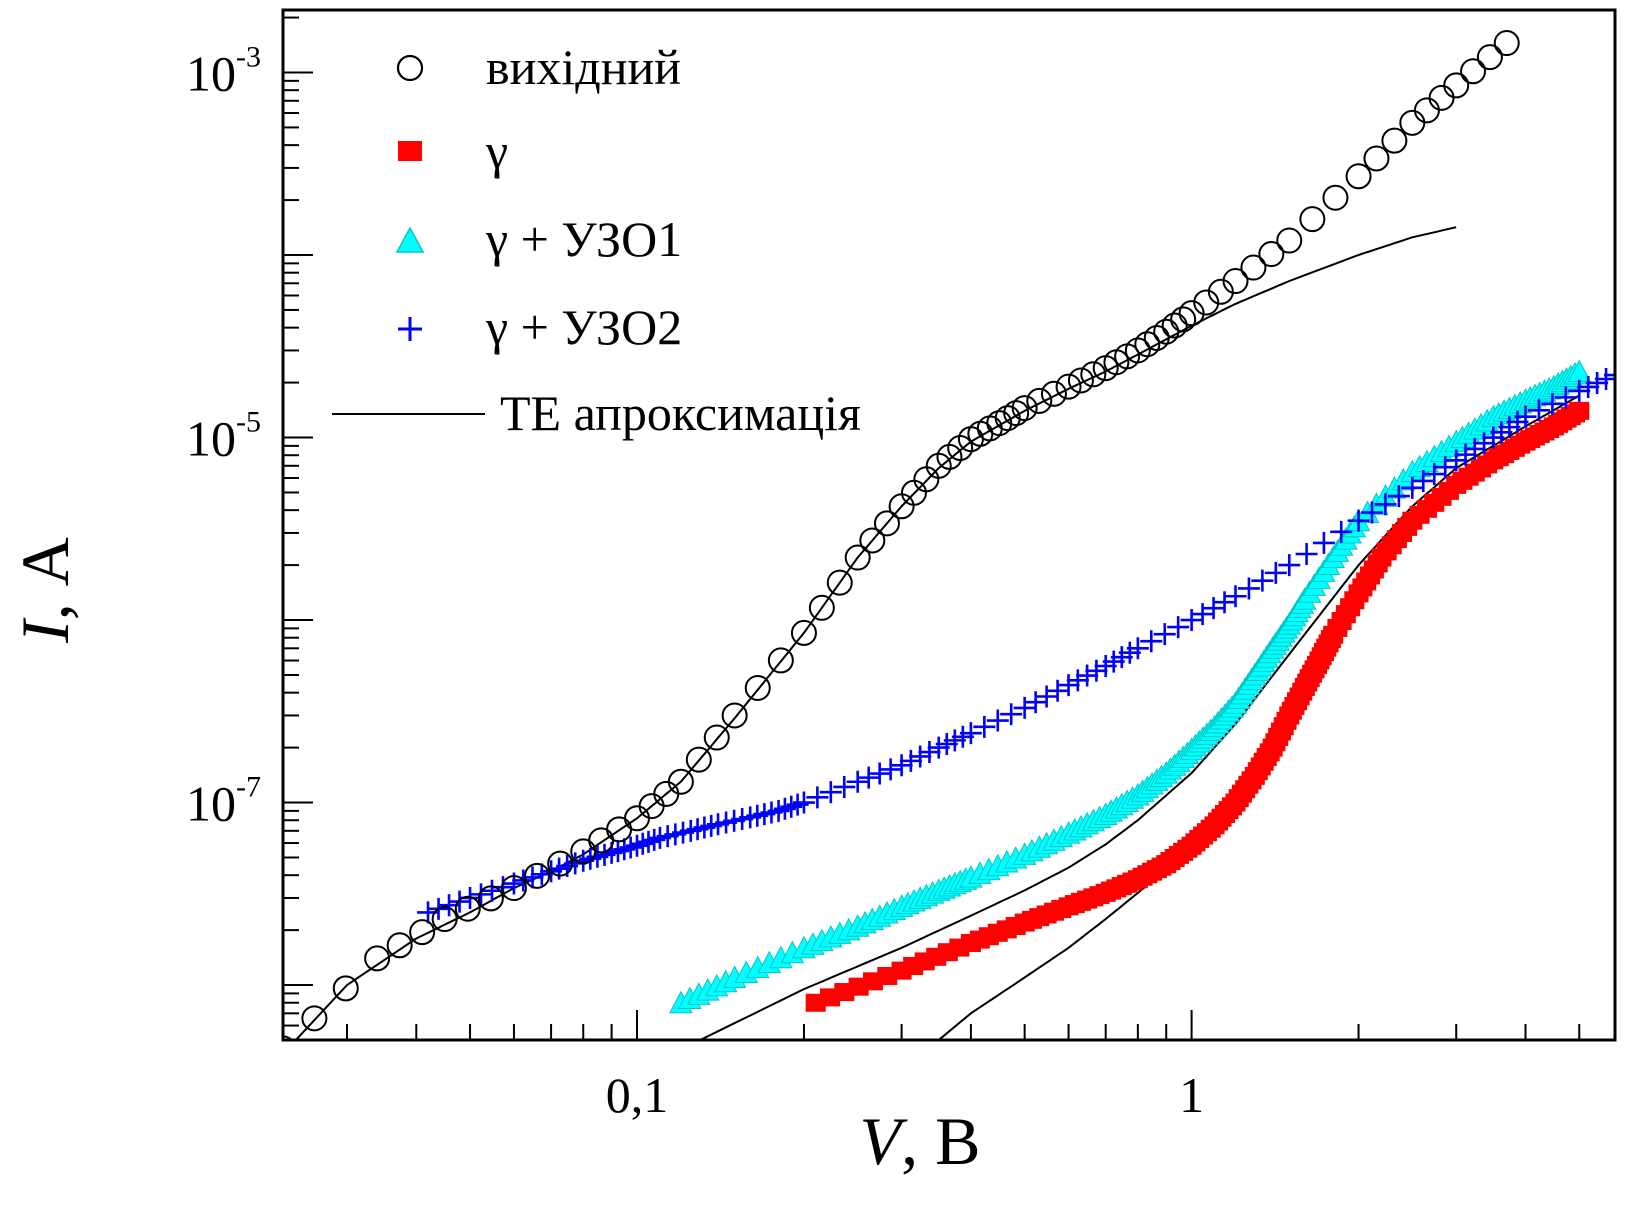 This screenshot has height=1227, width=1625. I want to click on legend-label: γ + УЗО1, so click(583, 239).